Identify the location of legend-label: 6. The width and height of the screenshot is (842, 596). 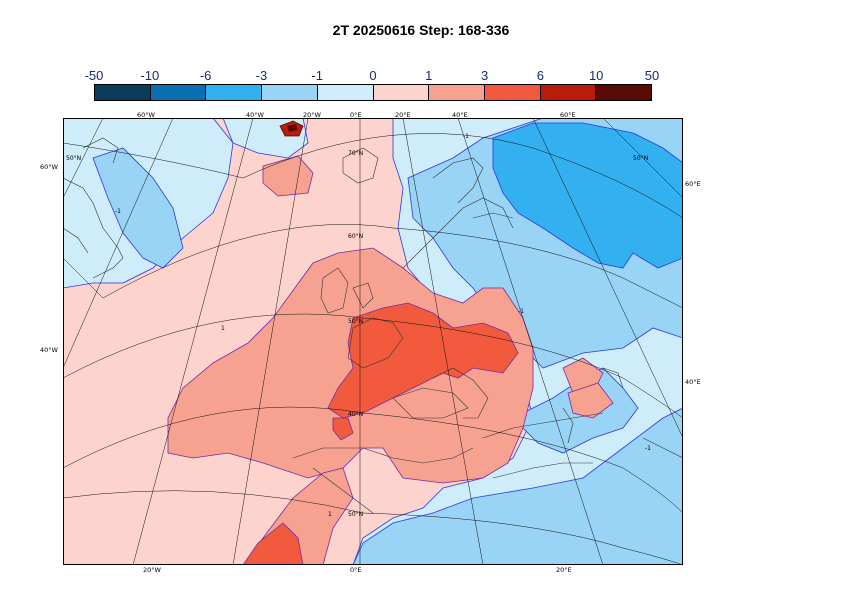
(540, 75).